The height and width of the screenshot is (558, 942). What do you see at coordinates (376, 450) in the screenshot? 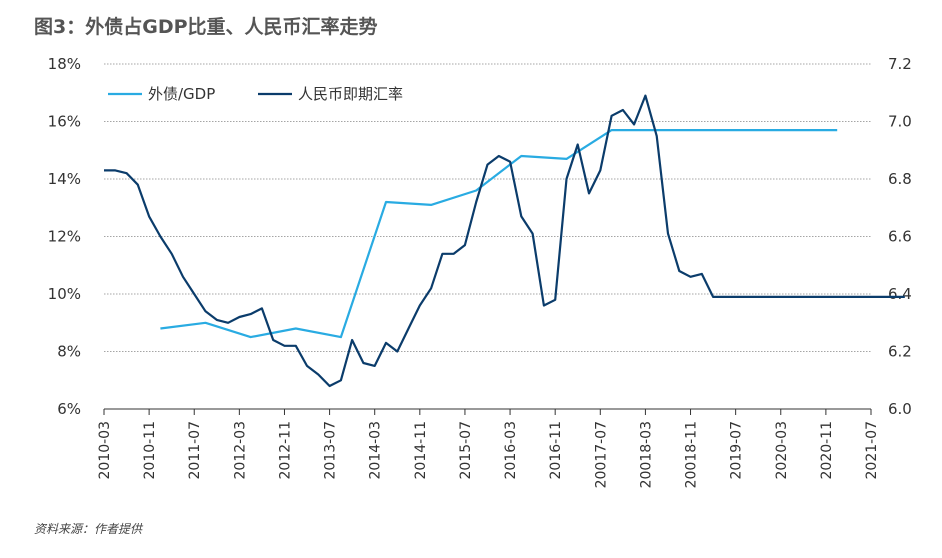
I see `x-tick-label: 2014-03` at bounding box center [376, 450].